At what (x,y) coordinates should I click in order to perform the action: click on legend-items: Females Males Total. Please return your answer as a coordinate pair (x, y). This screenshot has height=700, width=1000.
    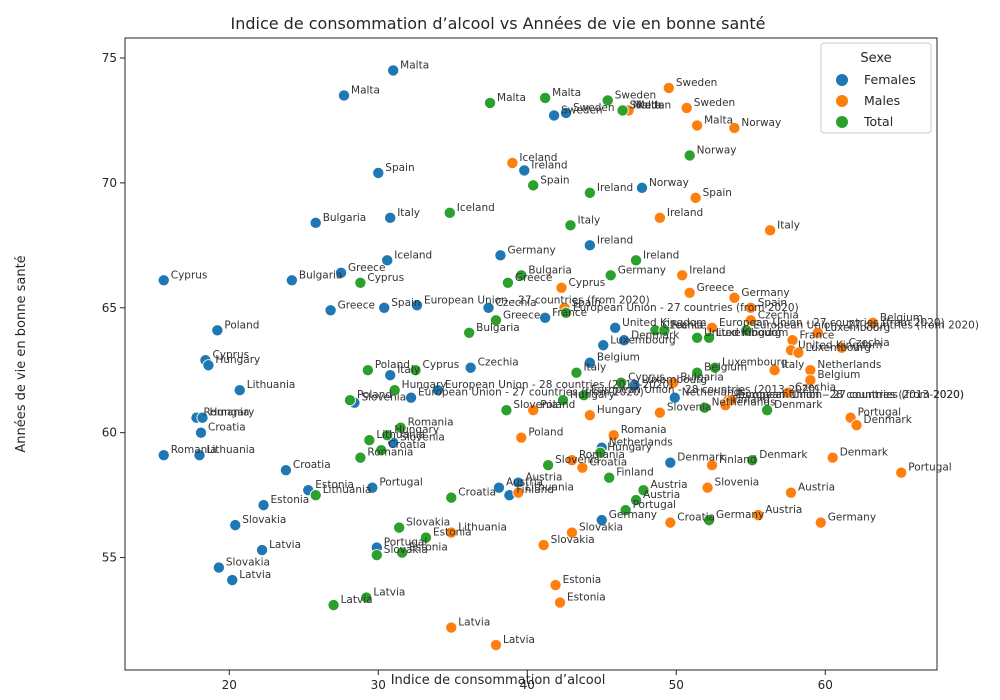
    Looking at the image, I should click on (876, 100).